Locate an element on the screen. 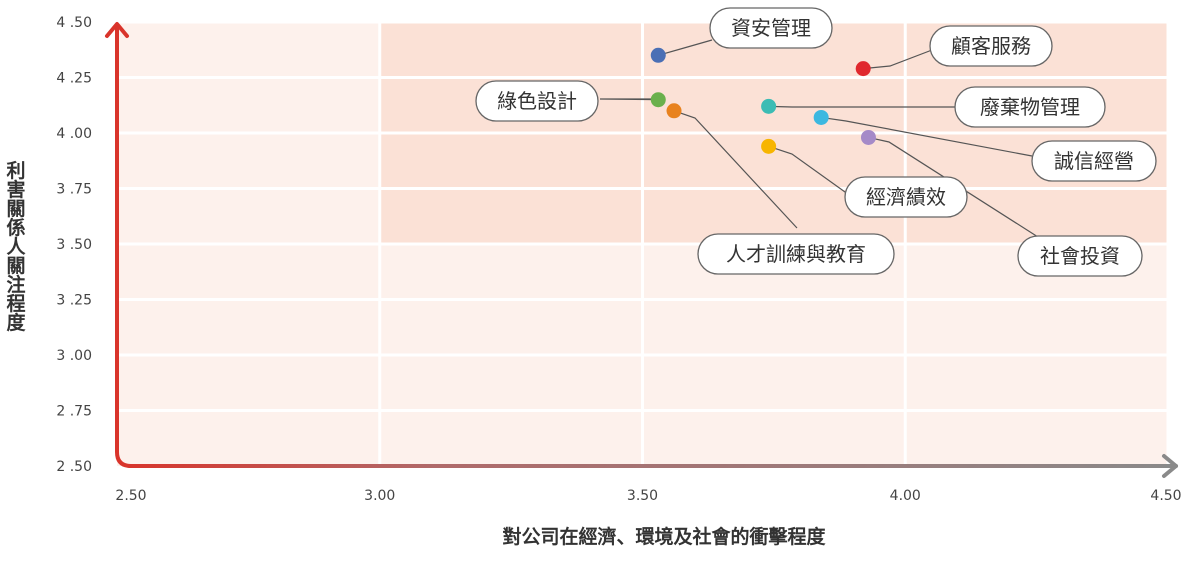 This screenshot has width=1200, height=566. data-label: 誠信經營 is located at coordinates (1094, 161).